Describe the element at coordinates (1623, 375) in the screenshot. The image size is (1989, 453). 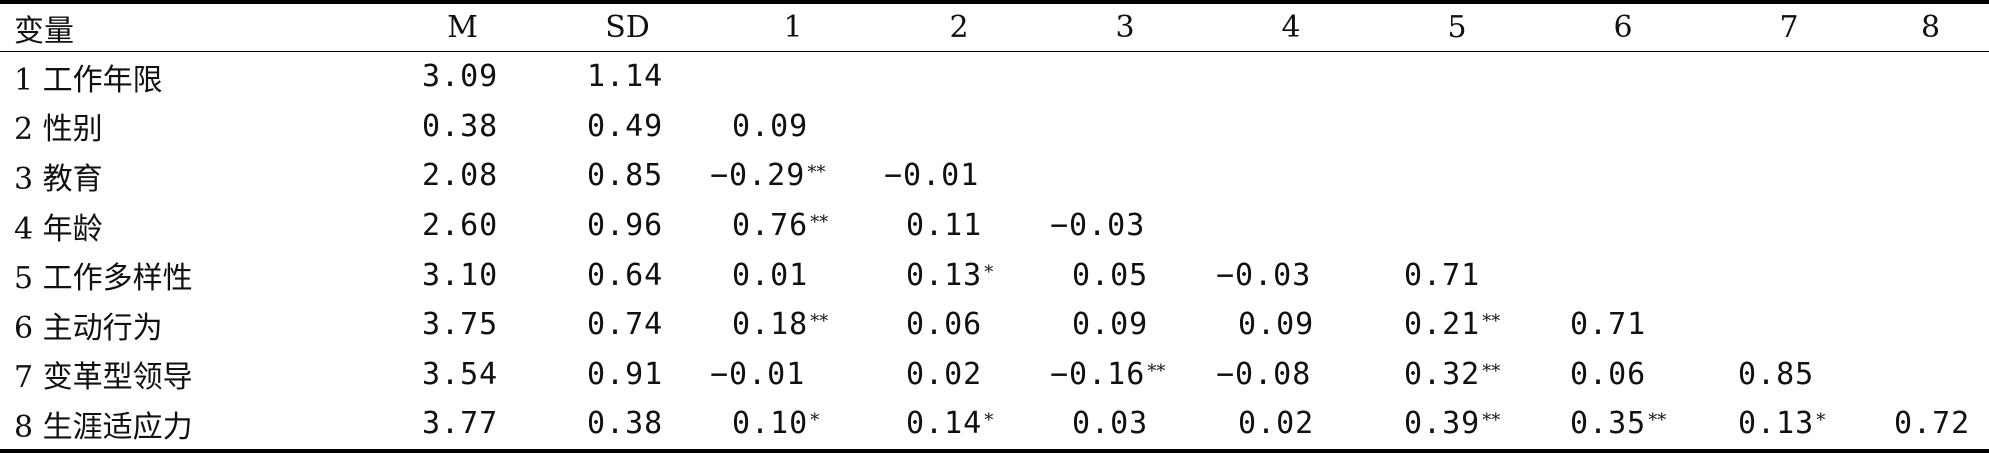
I see `cell-corr-6: 0.06` at that location.